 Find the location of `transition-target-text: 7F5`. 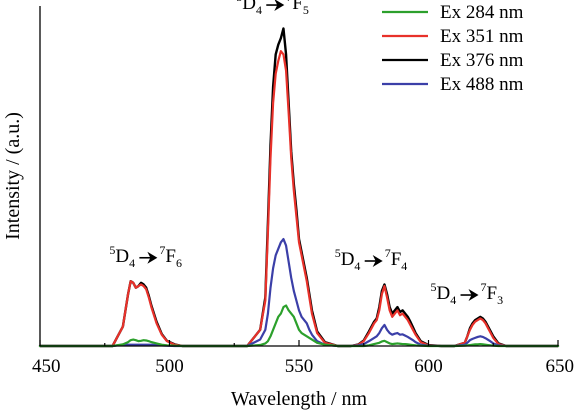

transition-target-text: 7F5 is located at coordinates (297, 8).